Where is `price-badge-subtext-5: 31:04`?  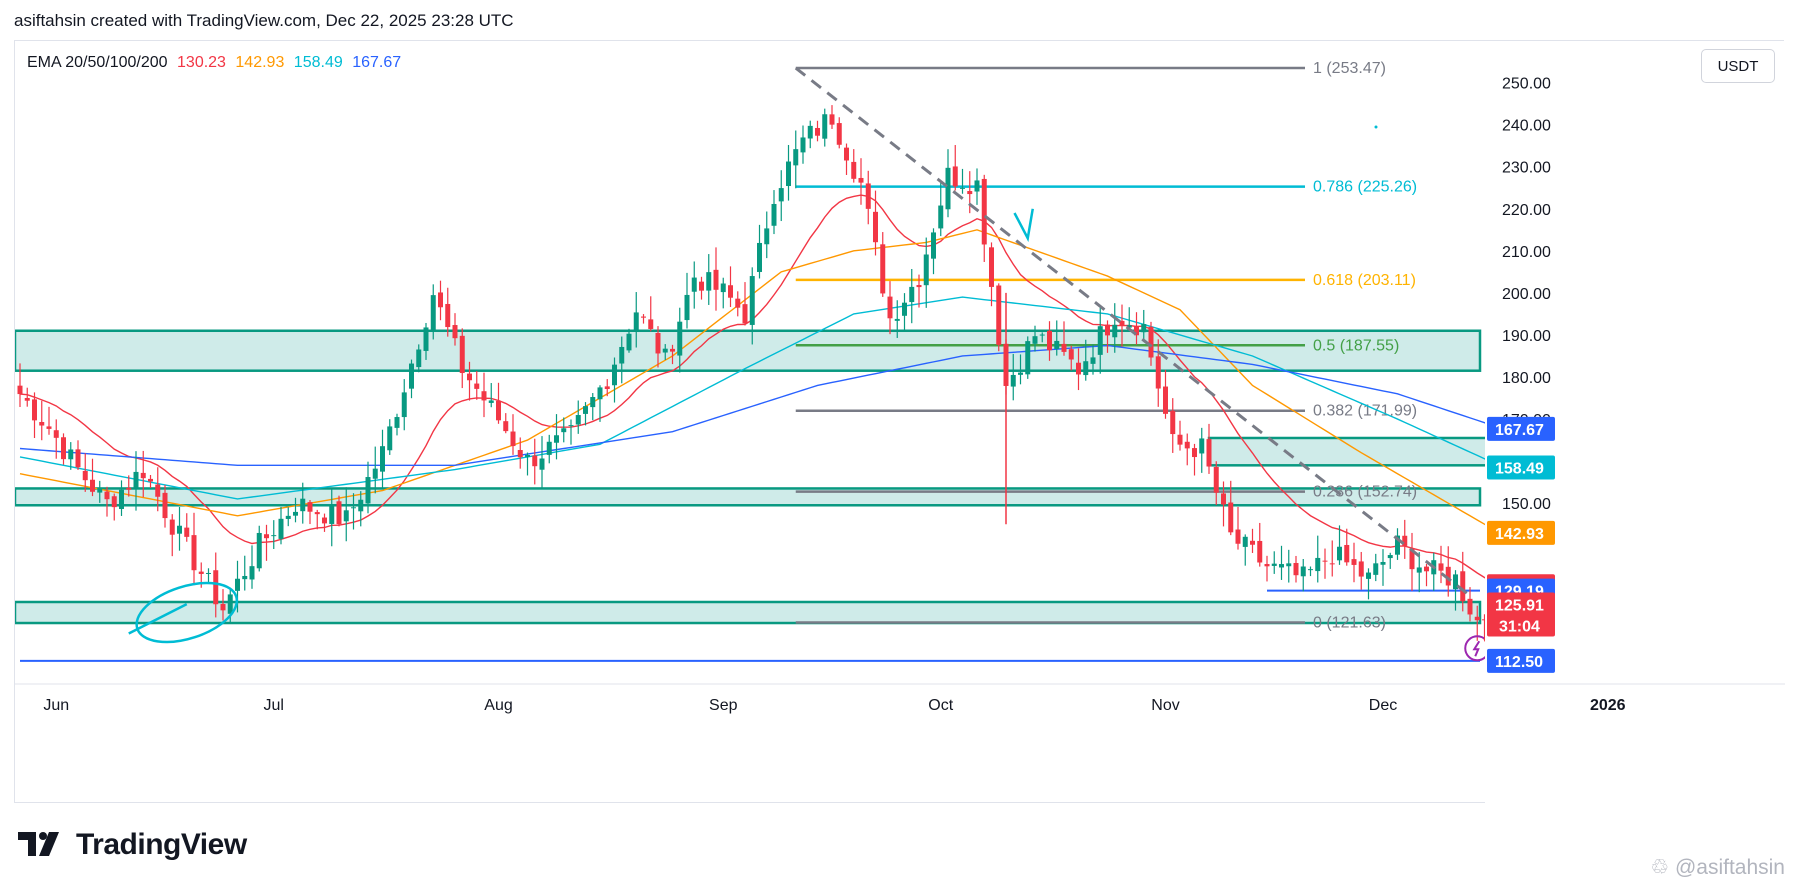 price-badge-subtext-5: 31:04 is located at coordinates (1519, 626).